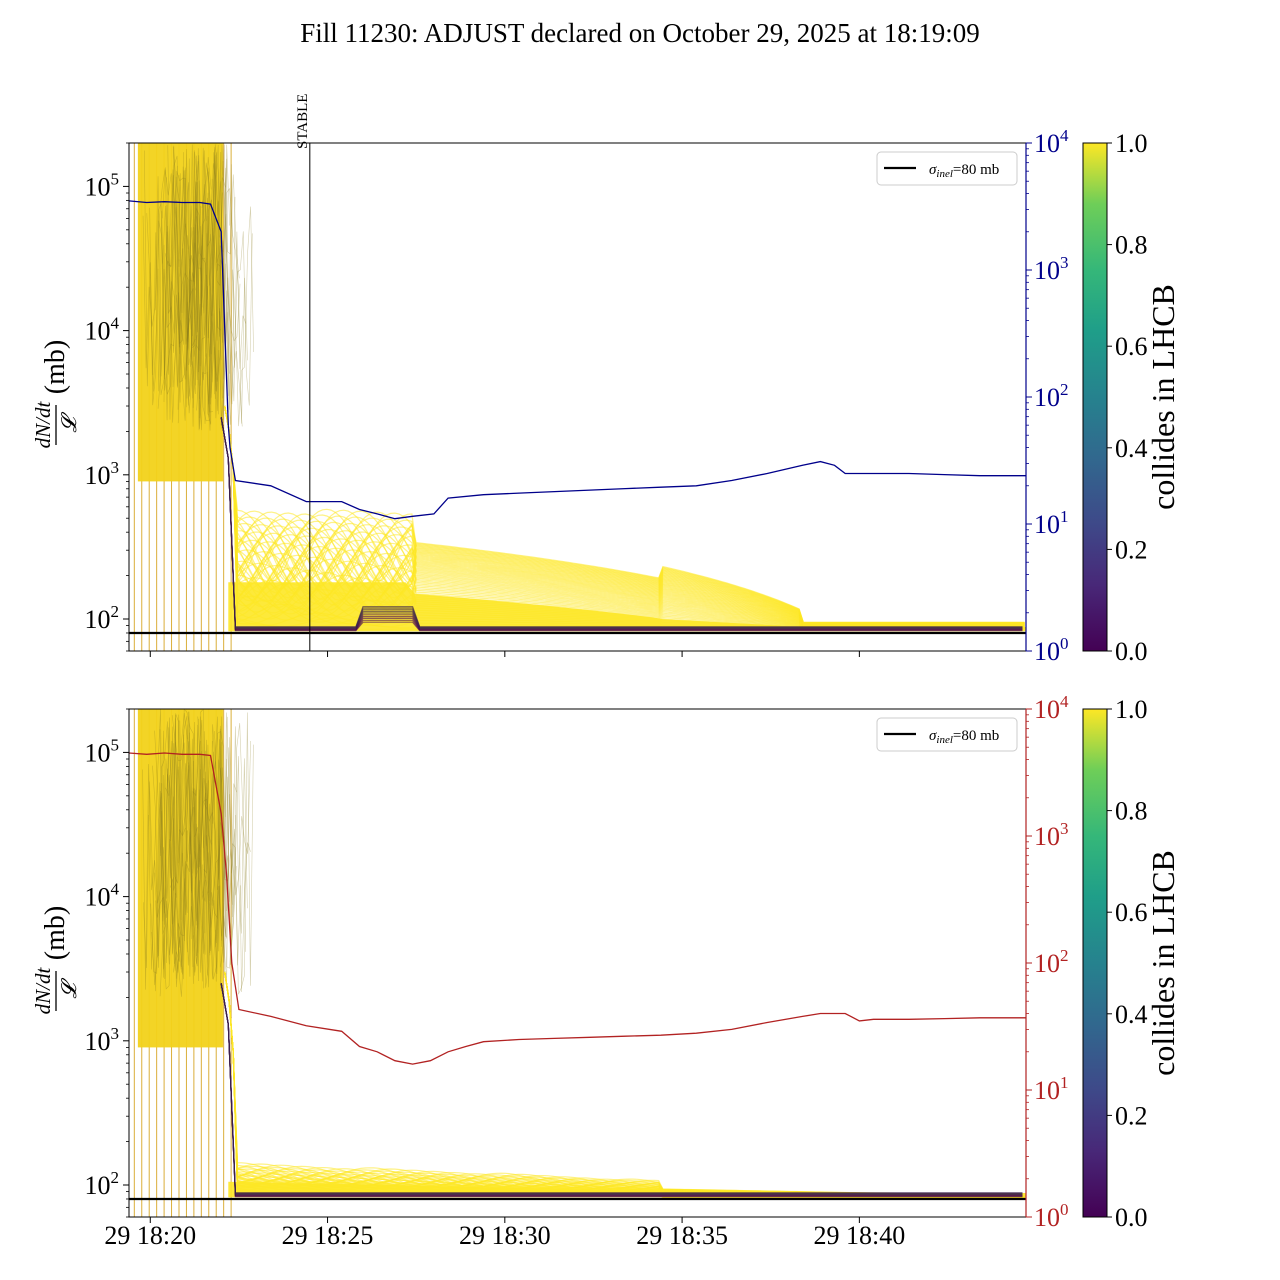 The height and width of the screenshot is (1280, 1280). What do you see at coordinates (1051, 962) in the screenshot?
I see `twin-y-tick-label: 10²` at bounding box center [1051, 962].